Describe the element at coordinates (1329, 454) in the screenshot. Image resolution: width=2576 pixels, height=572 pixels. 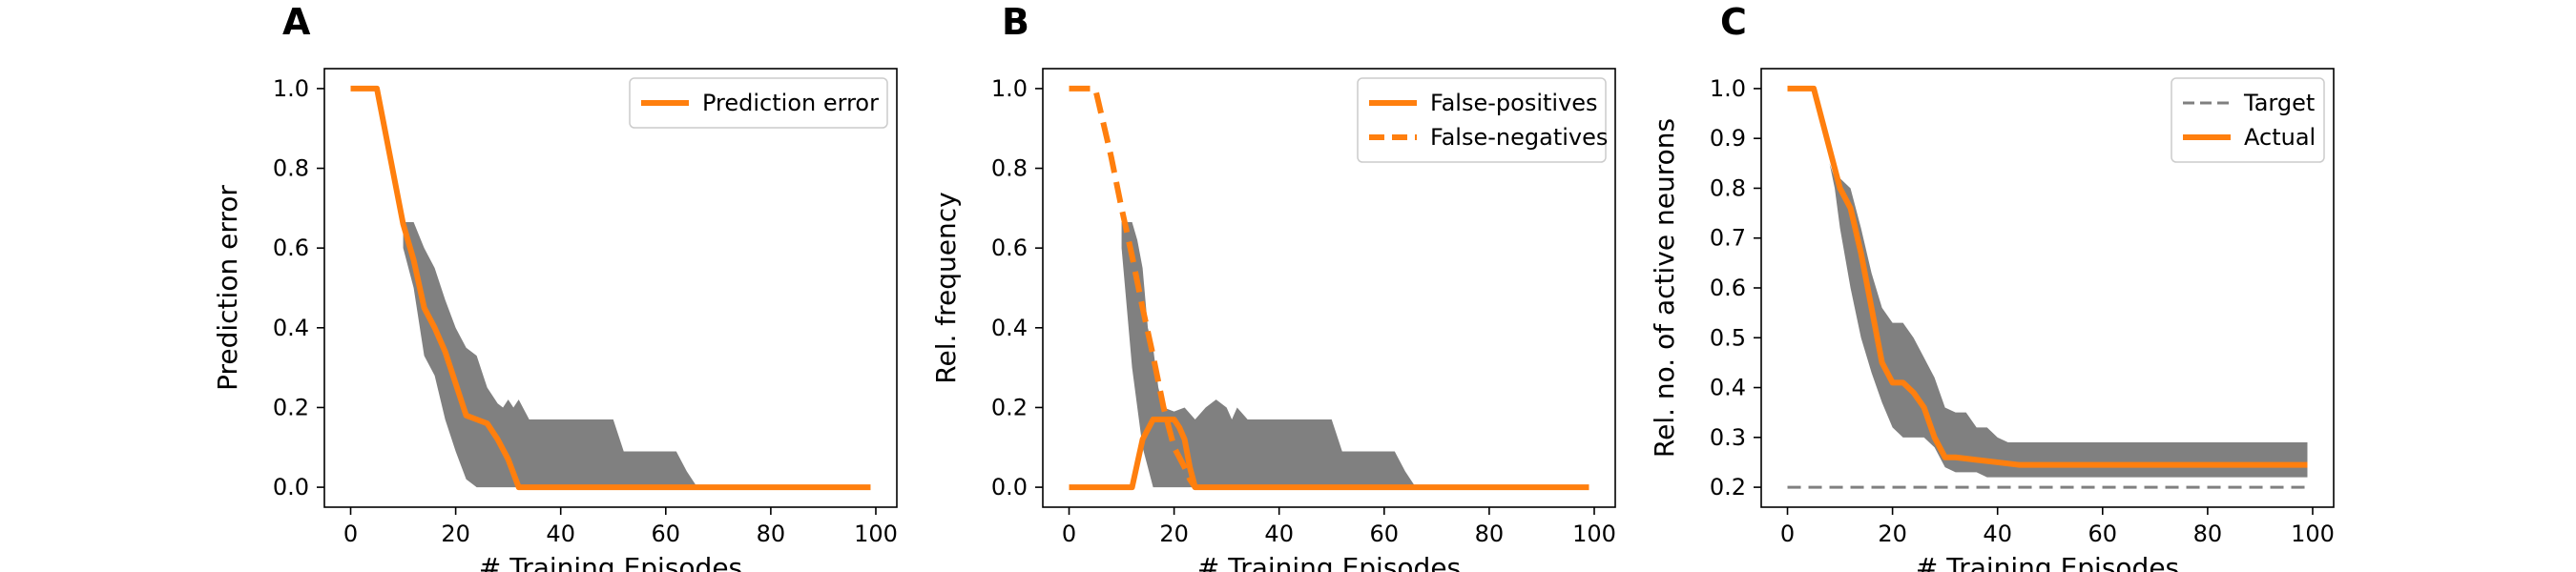
I see `series-line-false-positives` at that location.